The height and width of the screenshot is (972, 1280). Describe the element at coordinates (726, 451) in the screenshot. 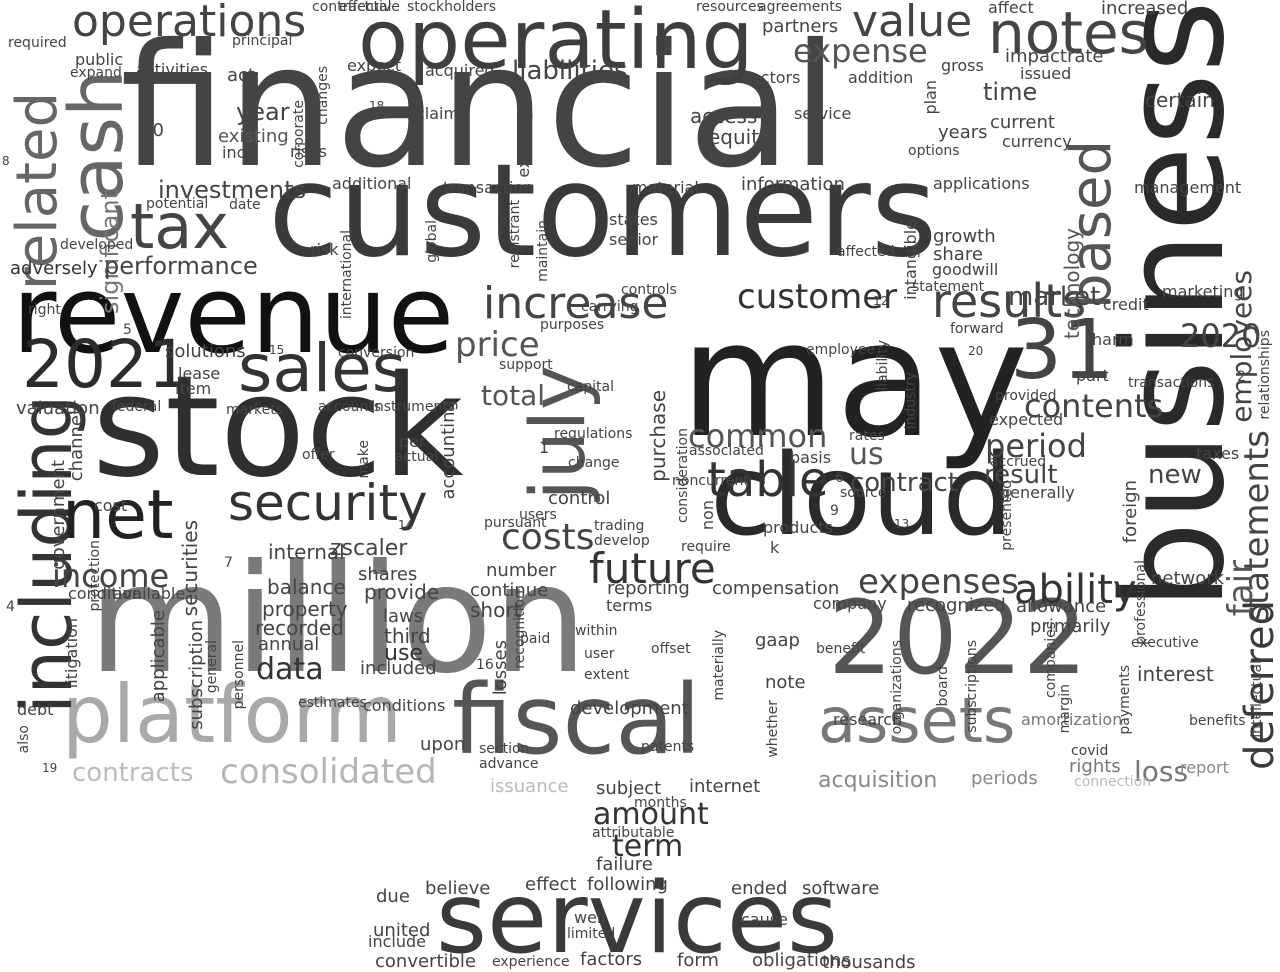

I see `word-associated: associated` at that location.